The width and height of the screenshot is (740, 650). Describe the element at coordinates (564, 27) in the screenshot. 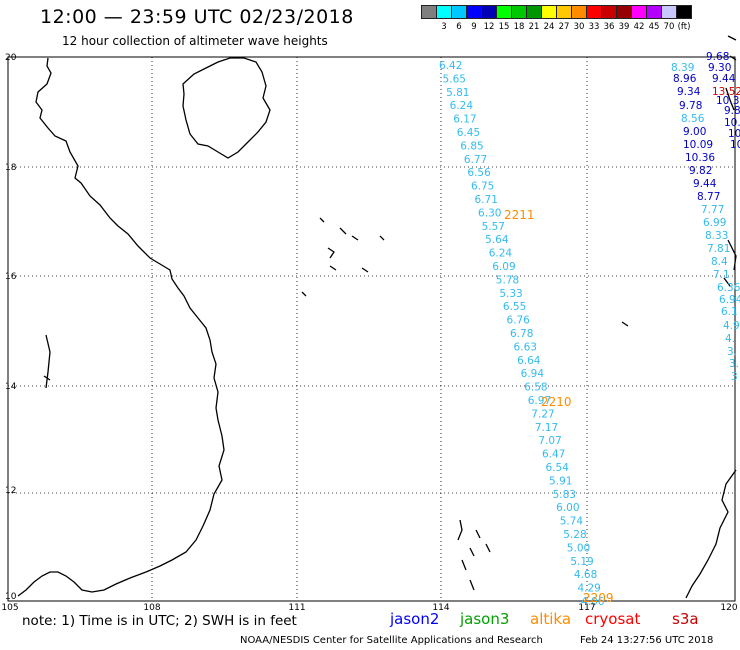

I see `color-scale-label: 27` at that location.